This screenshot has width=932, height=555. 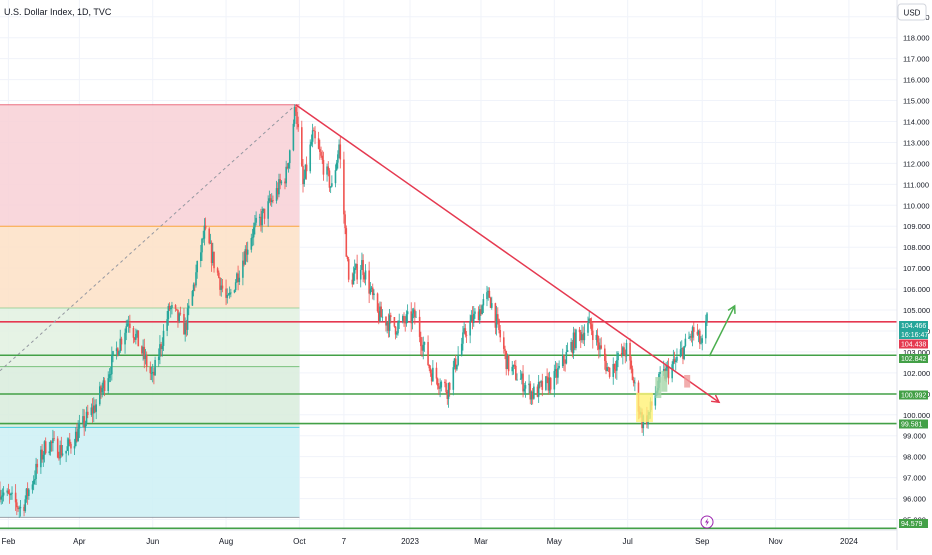 What do you see at coordinates (913, 359) in the screenshot?
I see `price-label-text: 102.842` at bounding box center [913, 359].